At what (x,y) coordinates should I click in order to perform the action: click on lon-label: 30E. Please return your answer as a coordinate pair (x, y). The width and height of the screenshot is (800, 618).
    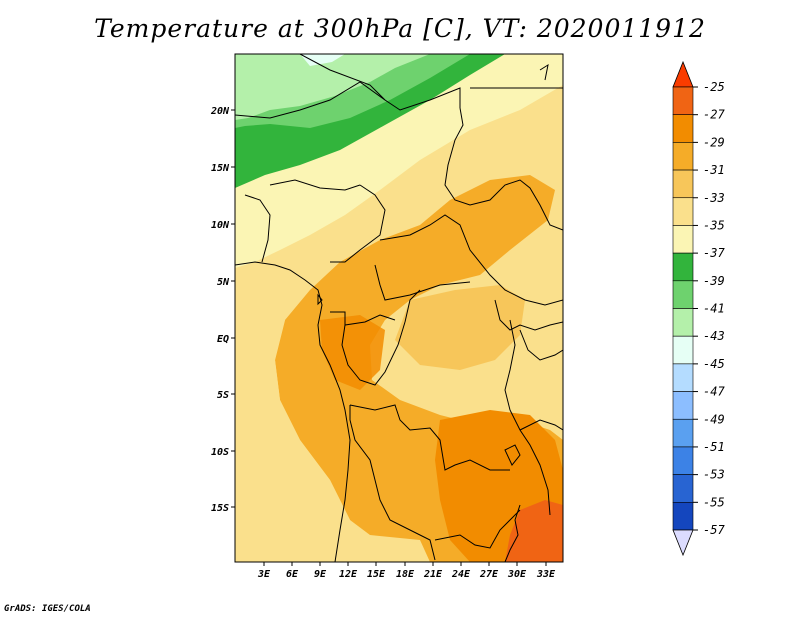
    Looking at the image, I should click on (517, 574).